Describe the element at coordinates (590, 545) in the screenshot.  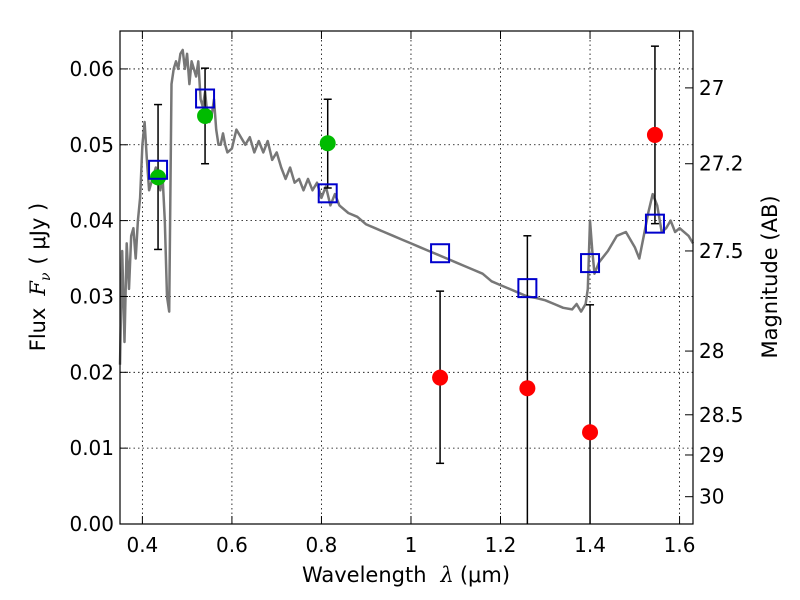
I see `x-tick-label: 1.4` at that location.